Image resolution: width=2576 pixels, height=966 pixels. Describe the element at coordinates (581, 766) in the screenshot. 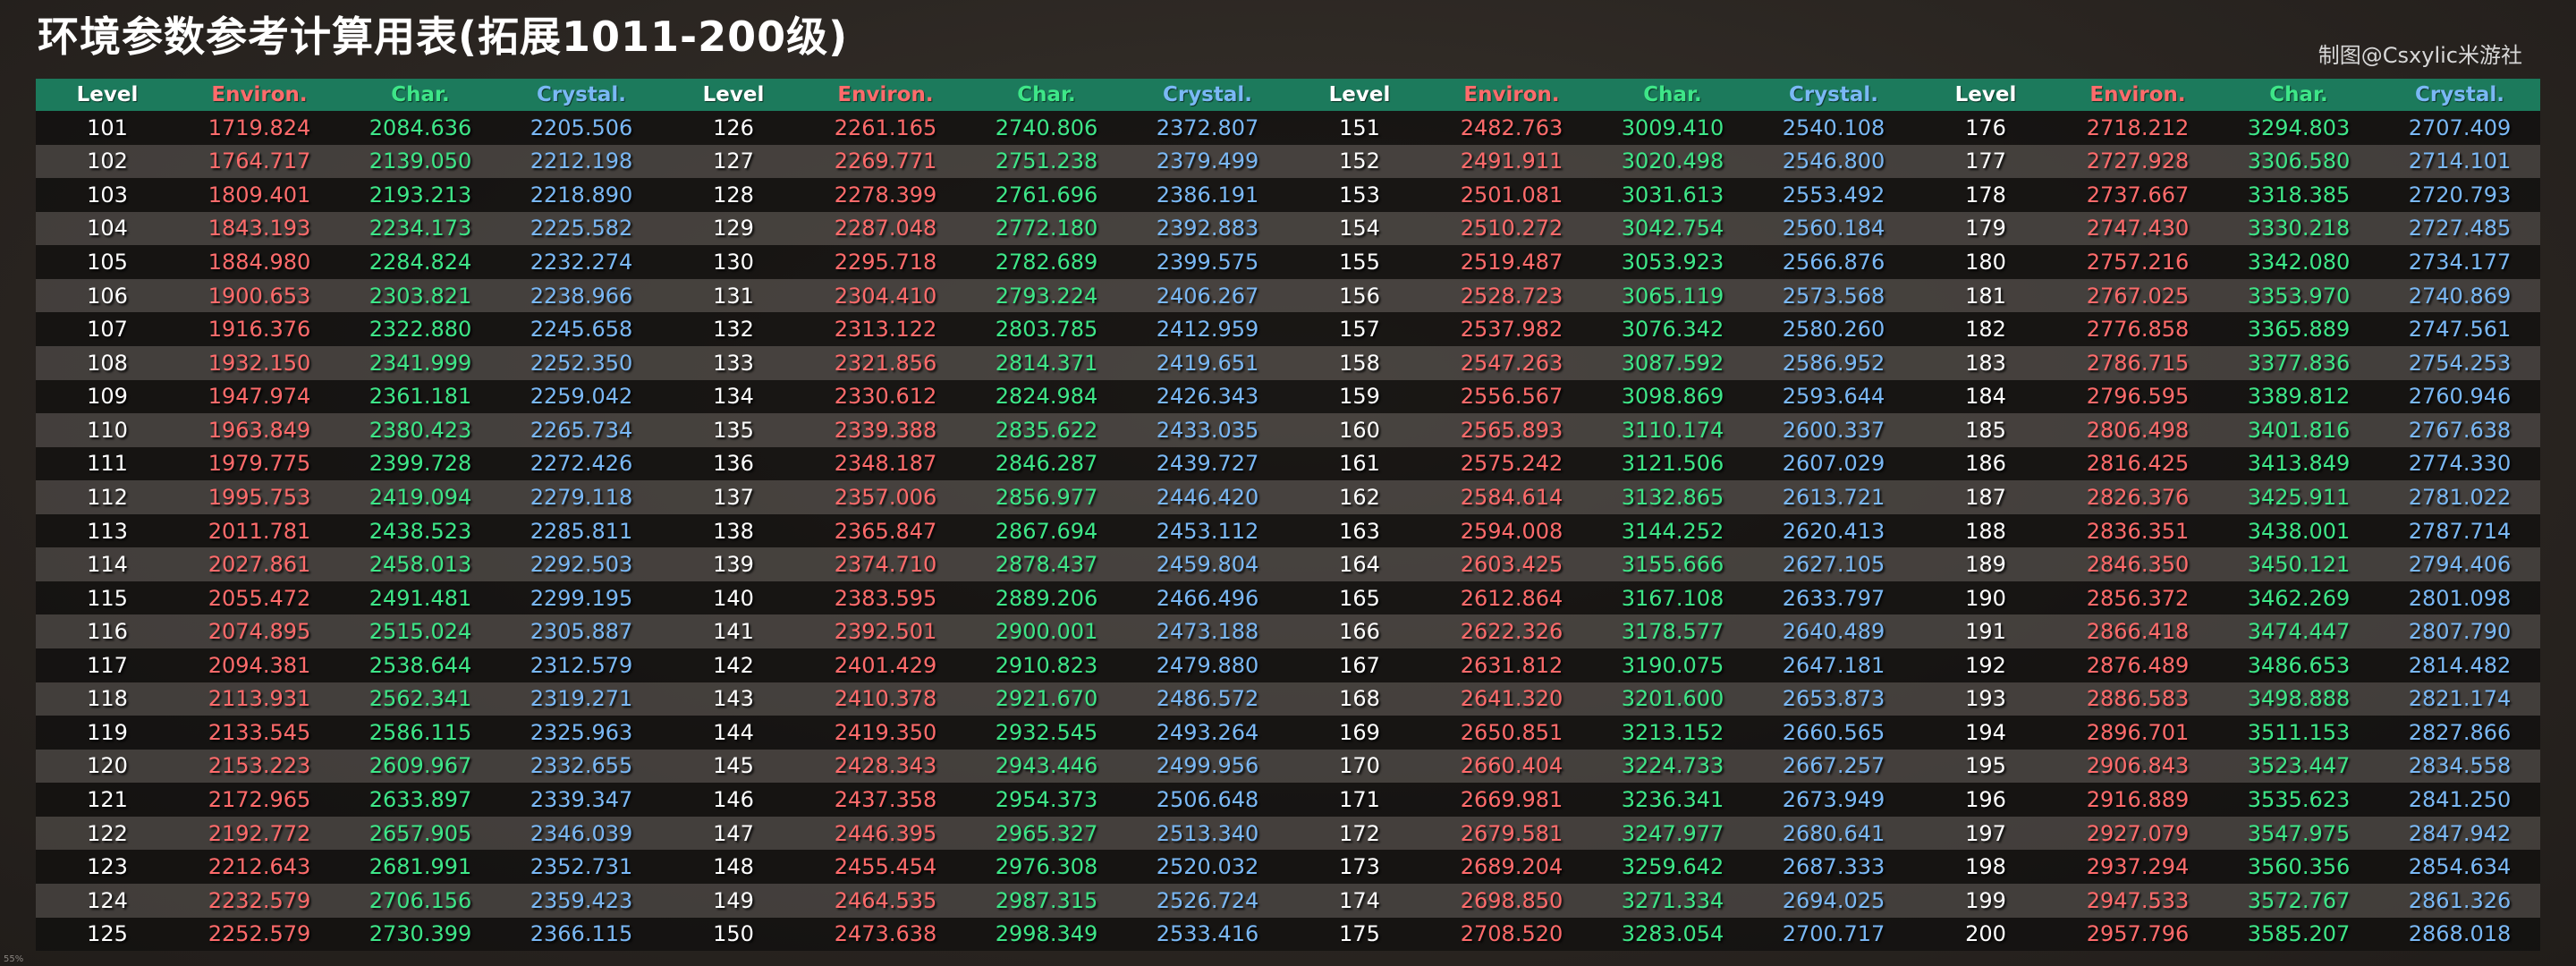

I see `cell-crystal: 2332.655` at that location.